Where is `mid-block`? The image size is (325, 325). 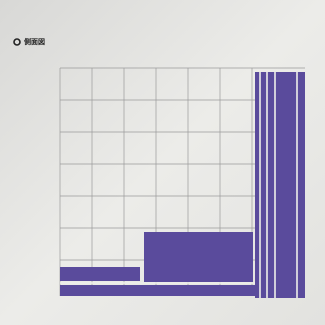
mid-block is located at coordinates (198, 257).